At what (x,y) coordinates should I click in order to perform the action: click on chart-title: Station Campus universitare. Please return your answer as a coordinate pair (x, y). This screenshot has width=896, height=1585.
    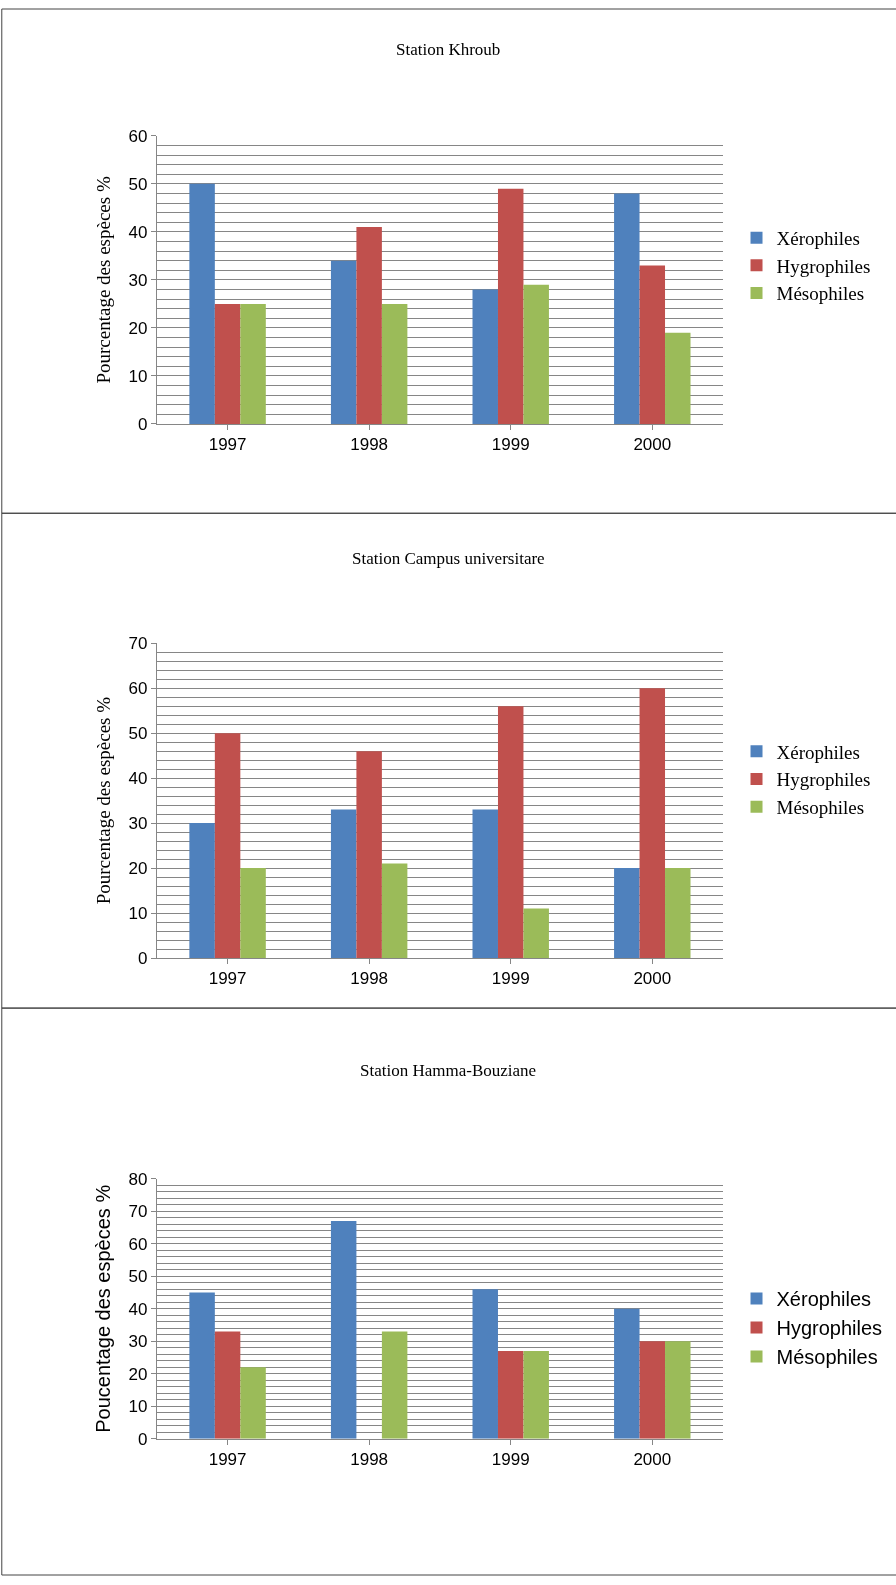
    Looking at the image, I should click on (448, 558).